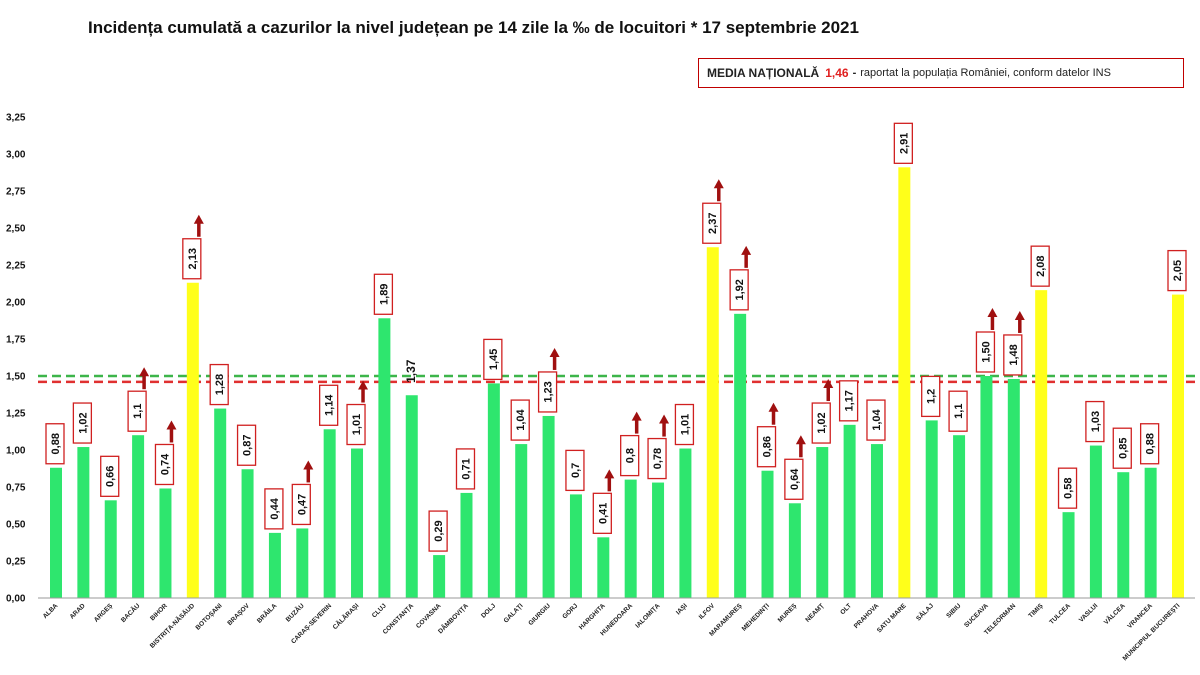  Describe the element at coordinates (514, 613) in the screenshot. I see `x-tick-label: GALAȚI` at that location.